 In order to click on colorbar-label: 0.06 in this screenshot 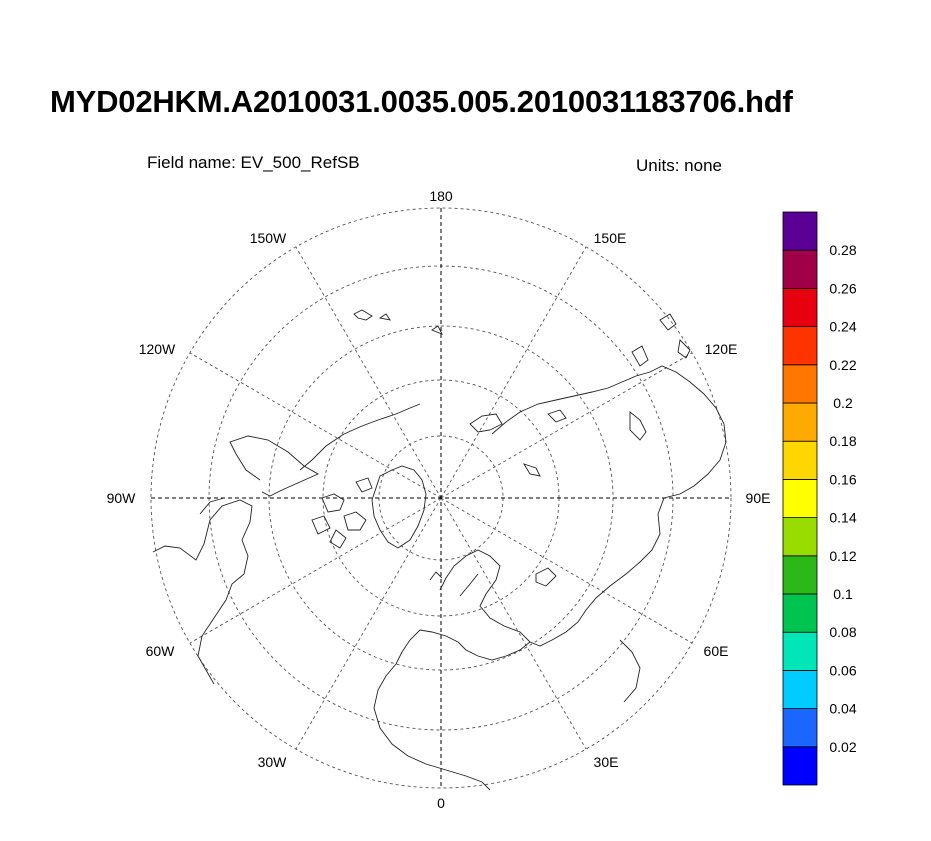, I will do `click(842, 670)`.